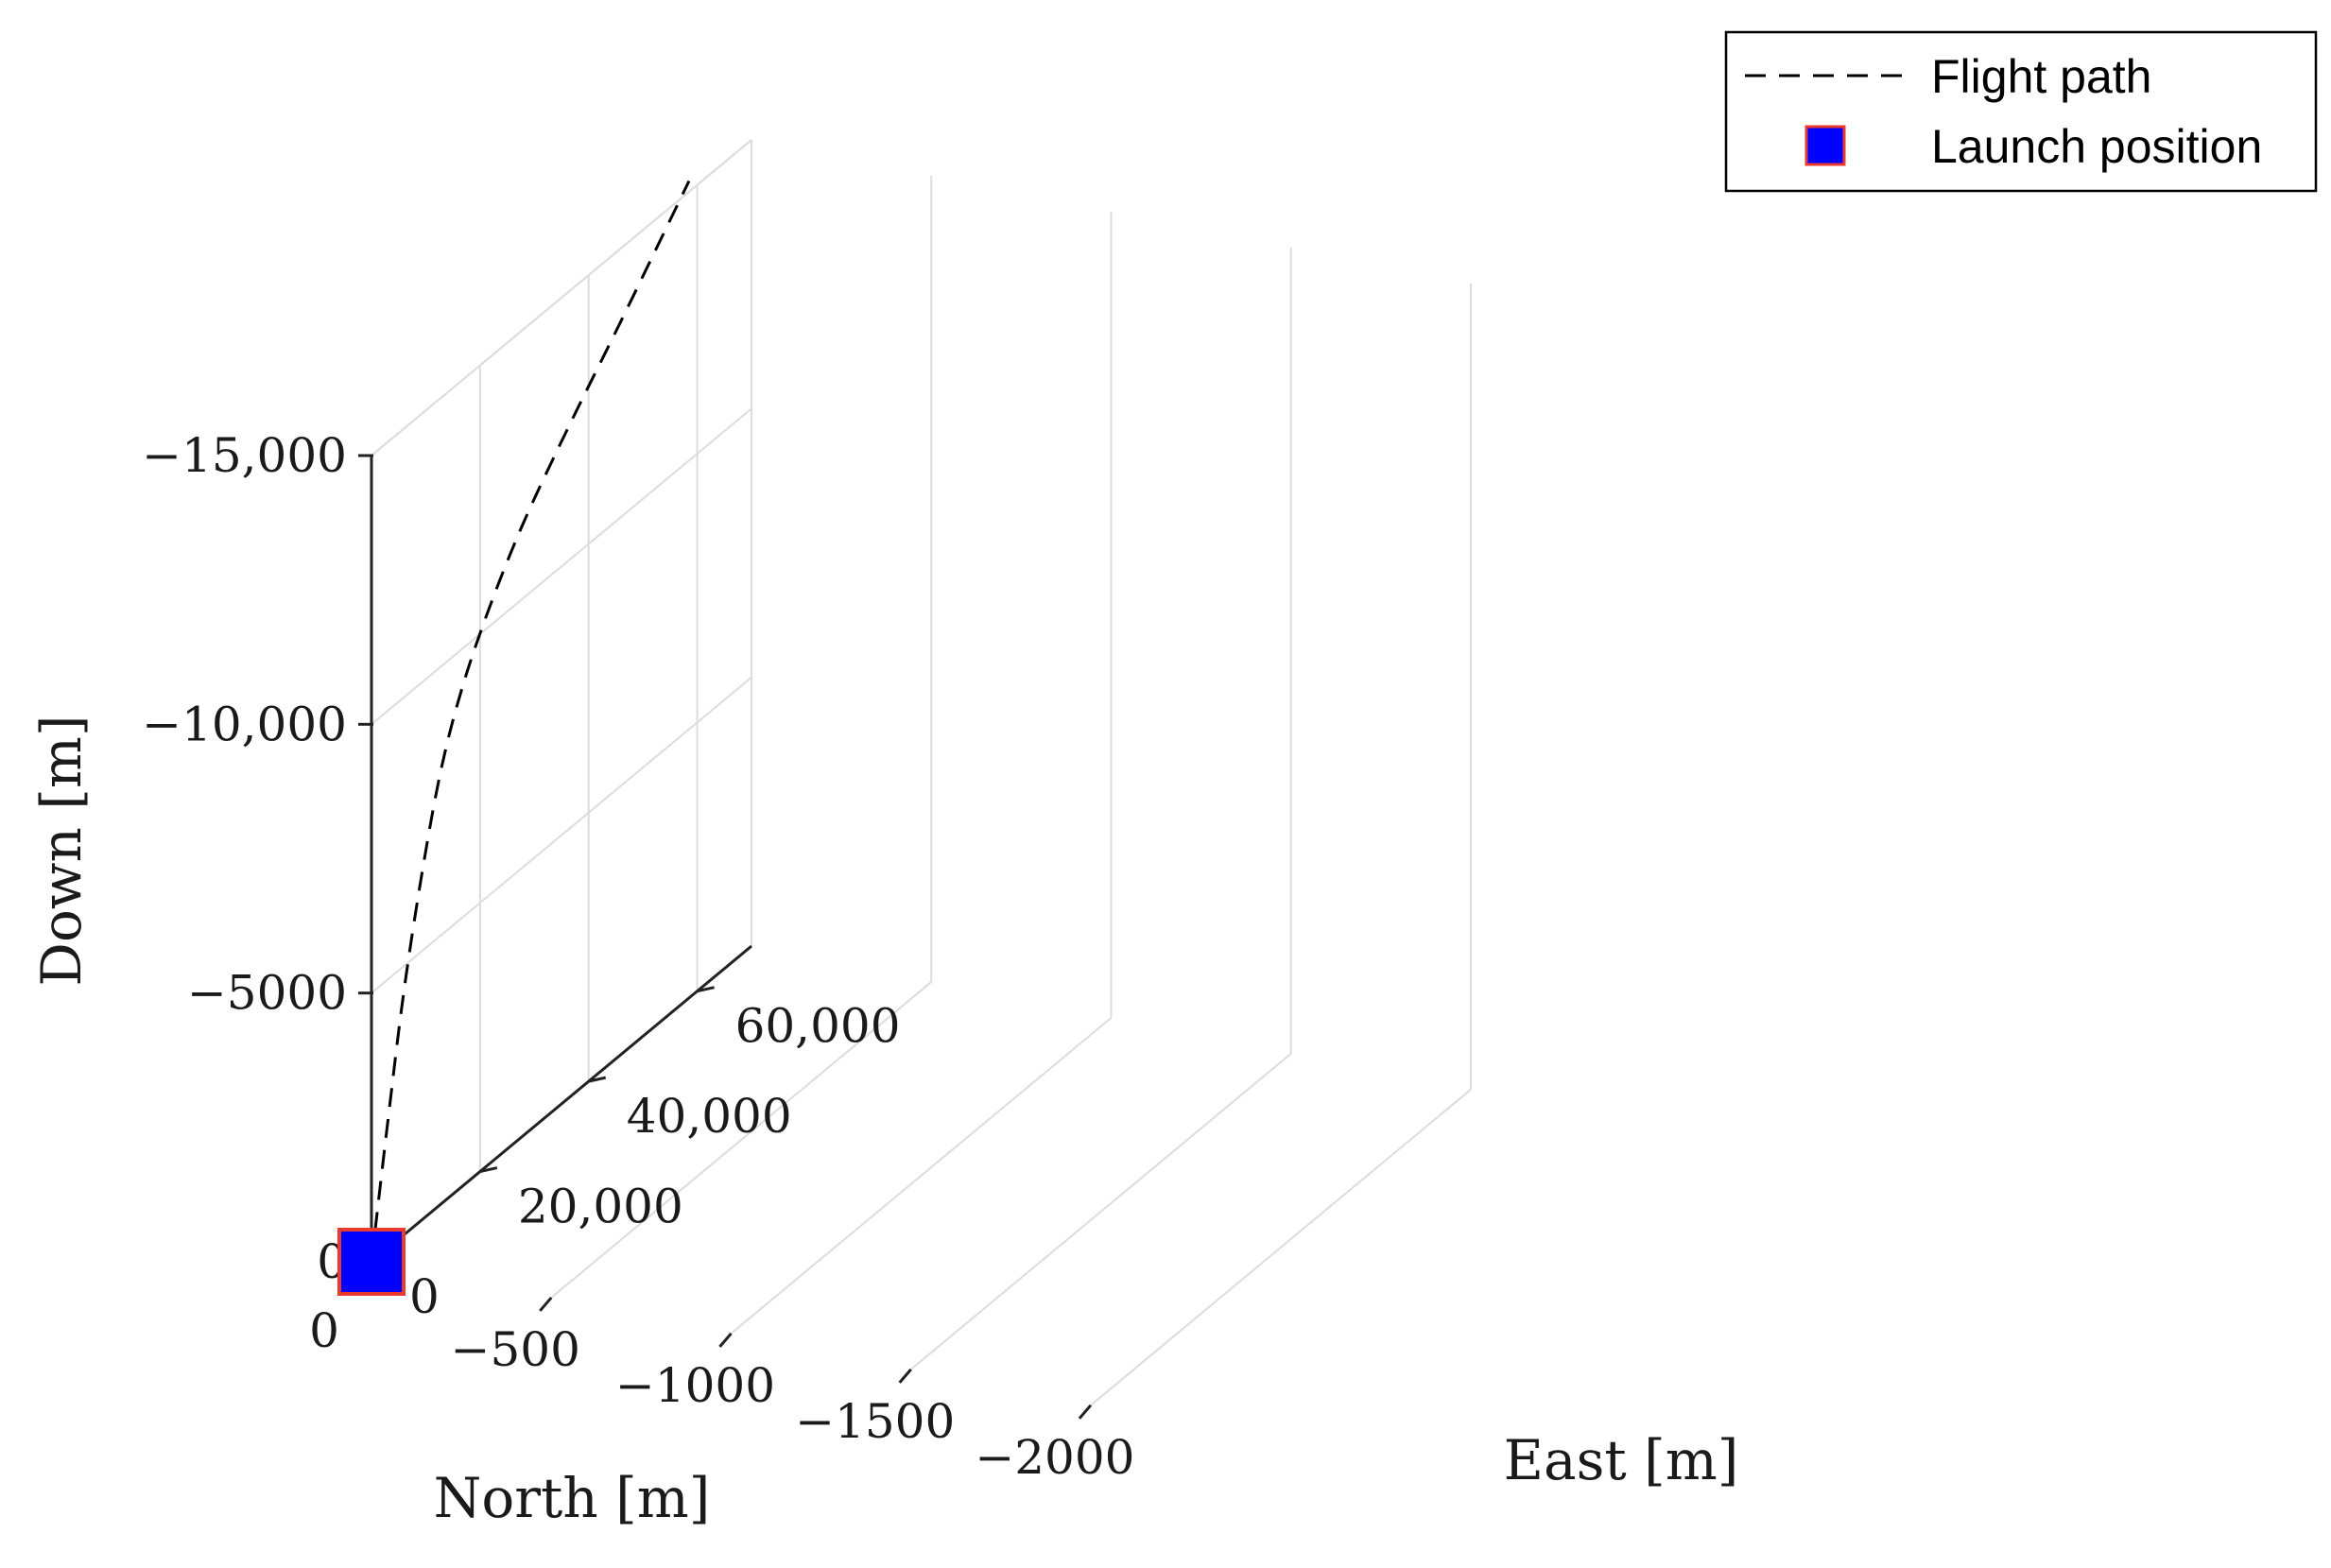 The image size is (2331, 1568). I want to click on north-tick-label-1: −500, so click(516, 1349).